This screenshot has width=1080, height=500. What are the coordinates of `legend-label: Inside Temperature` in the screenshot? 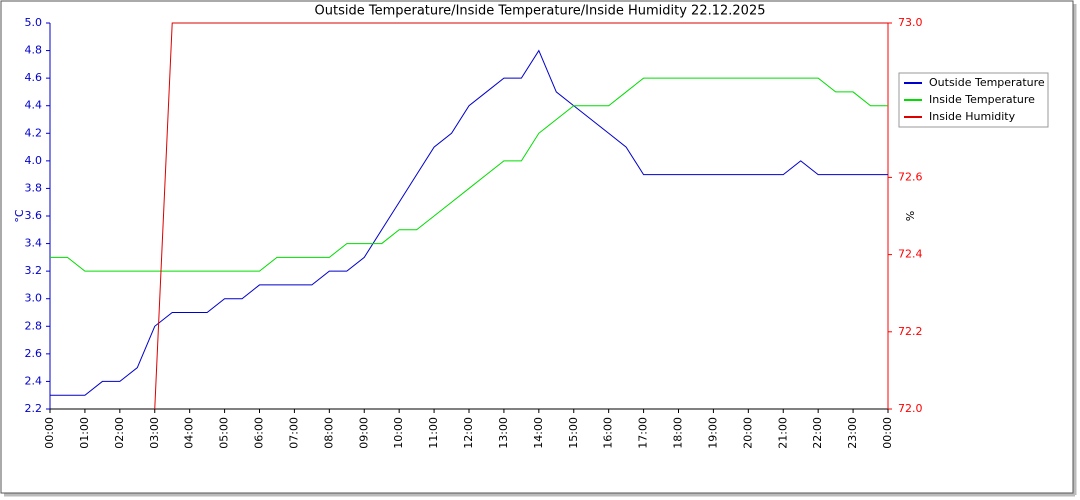 It's located at (982, 99).